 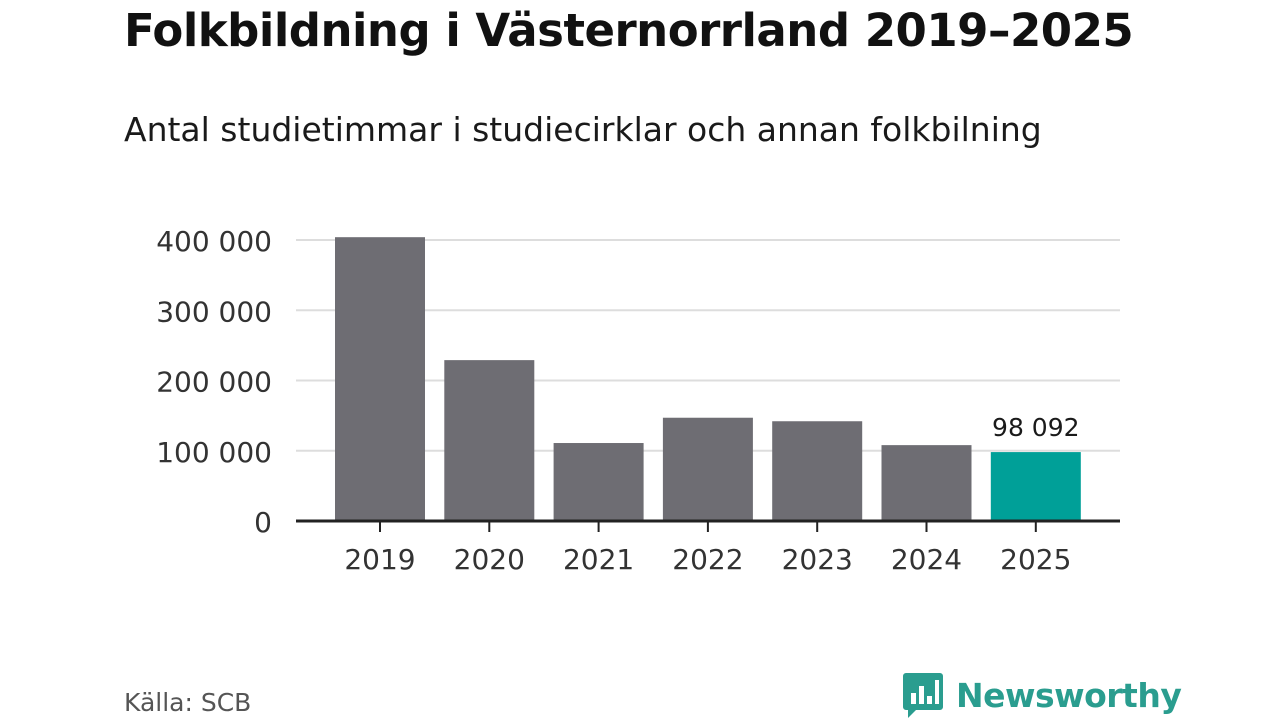 What do you see at coordinates (489, 440) in the screenshot?
I see `bar-2020` at bounding box center [489, 440].